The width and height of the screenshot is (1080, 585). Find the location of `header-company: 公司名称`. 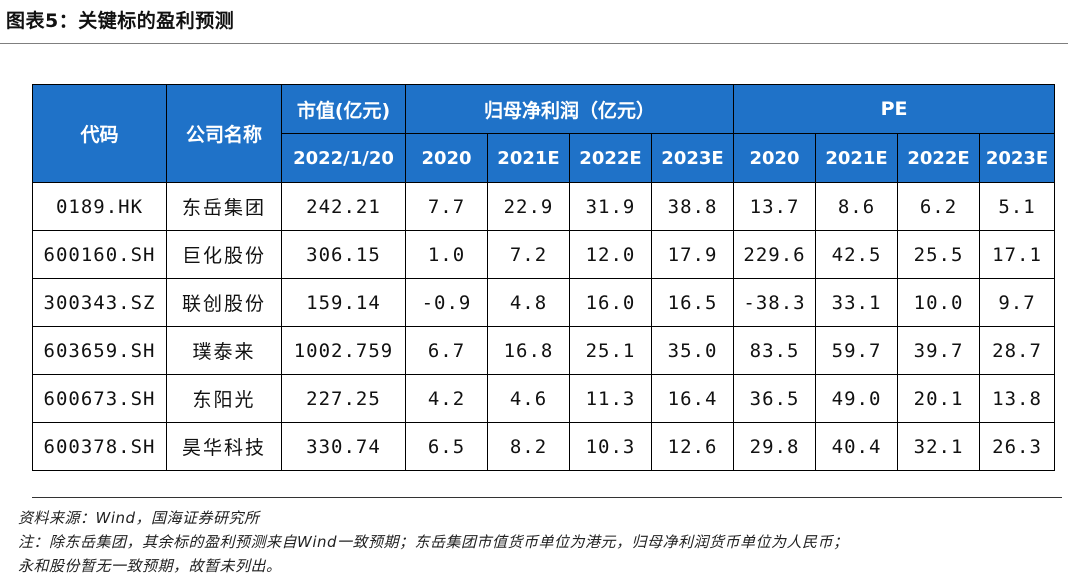

header-company: 公司名称 is located at coordinates (224, 133).